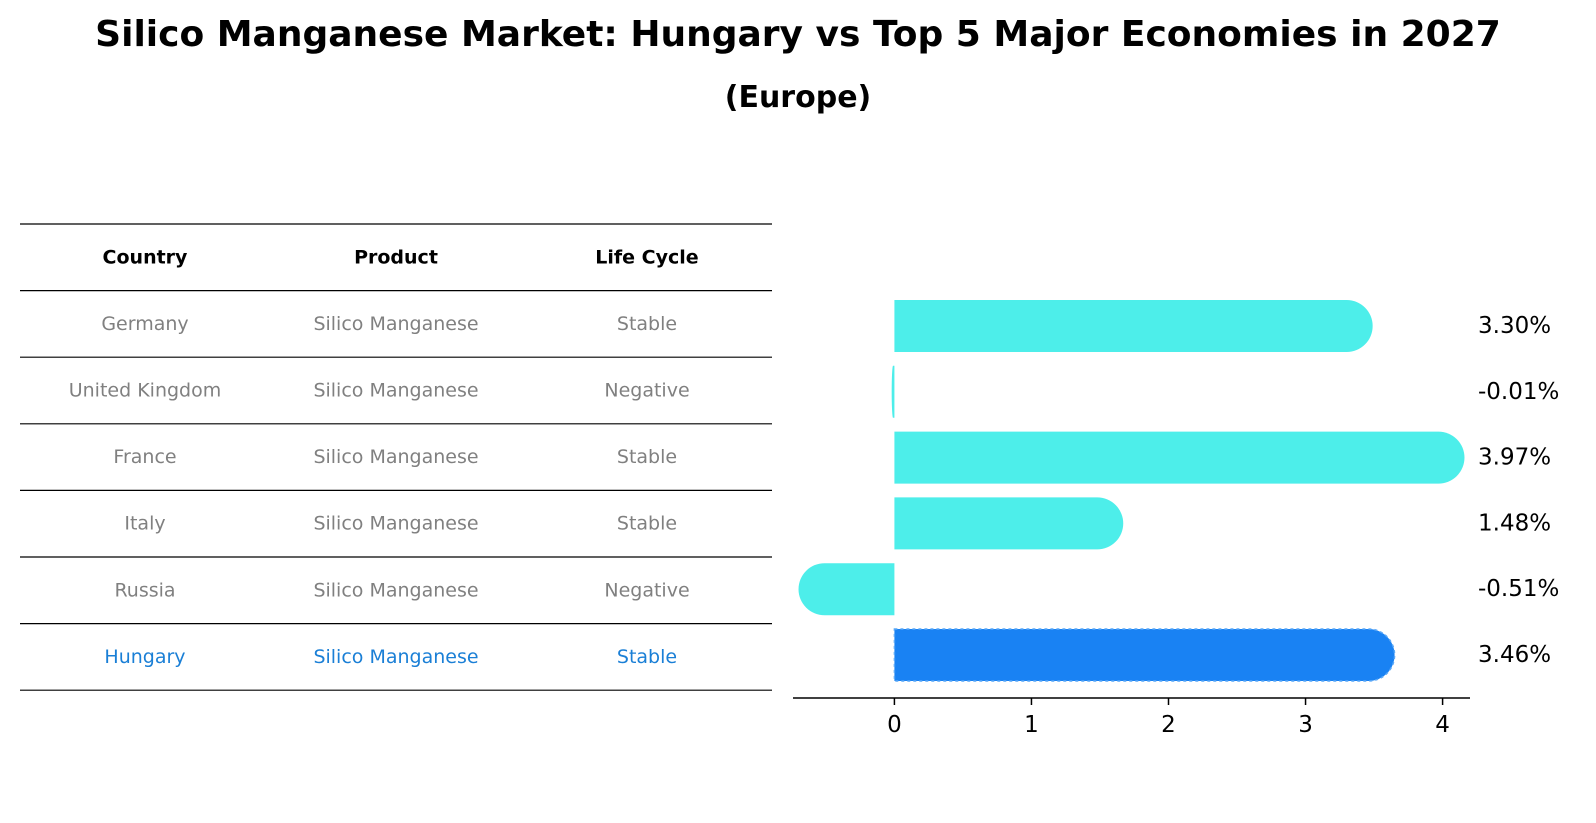 The height and width of the screenshot is (823, 1596). What do you see at coordinates (1518, 392) in the screenshot?
I see `data-label: -0.01%` at bounding box center [1518, 392].